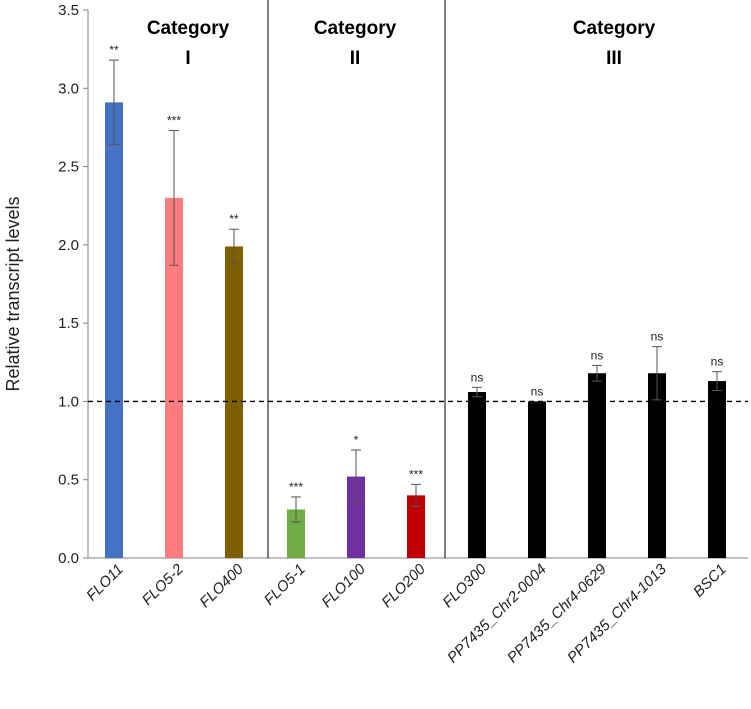  I want to click on y-tick-label: 2.0, so click(68, 245).